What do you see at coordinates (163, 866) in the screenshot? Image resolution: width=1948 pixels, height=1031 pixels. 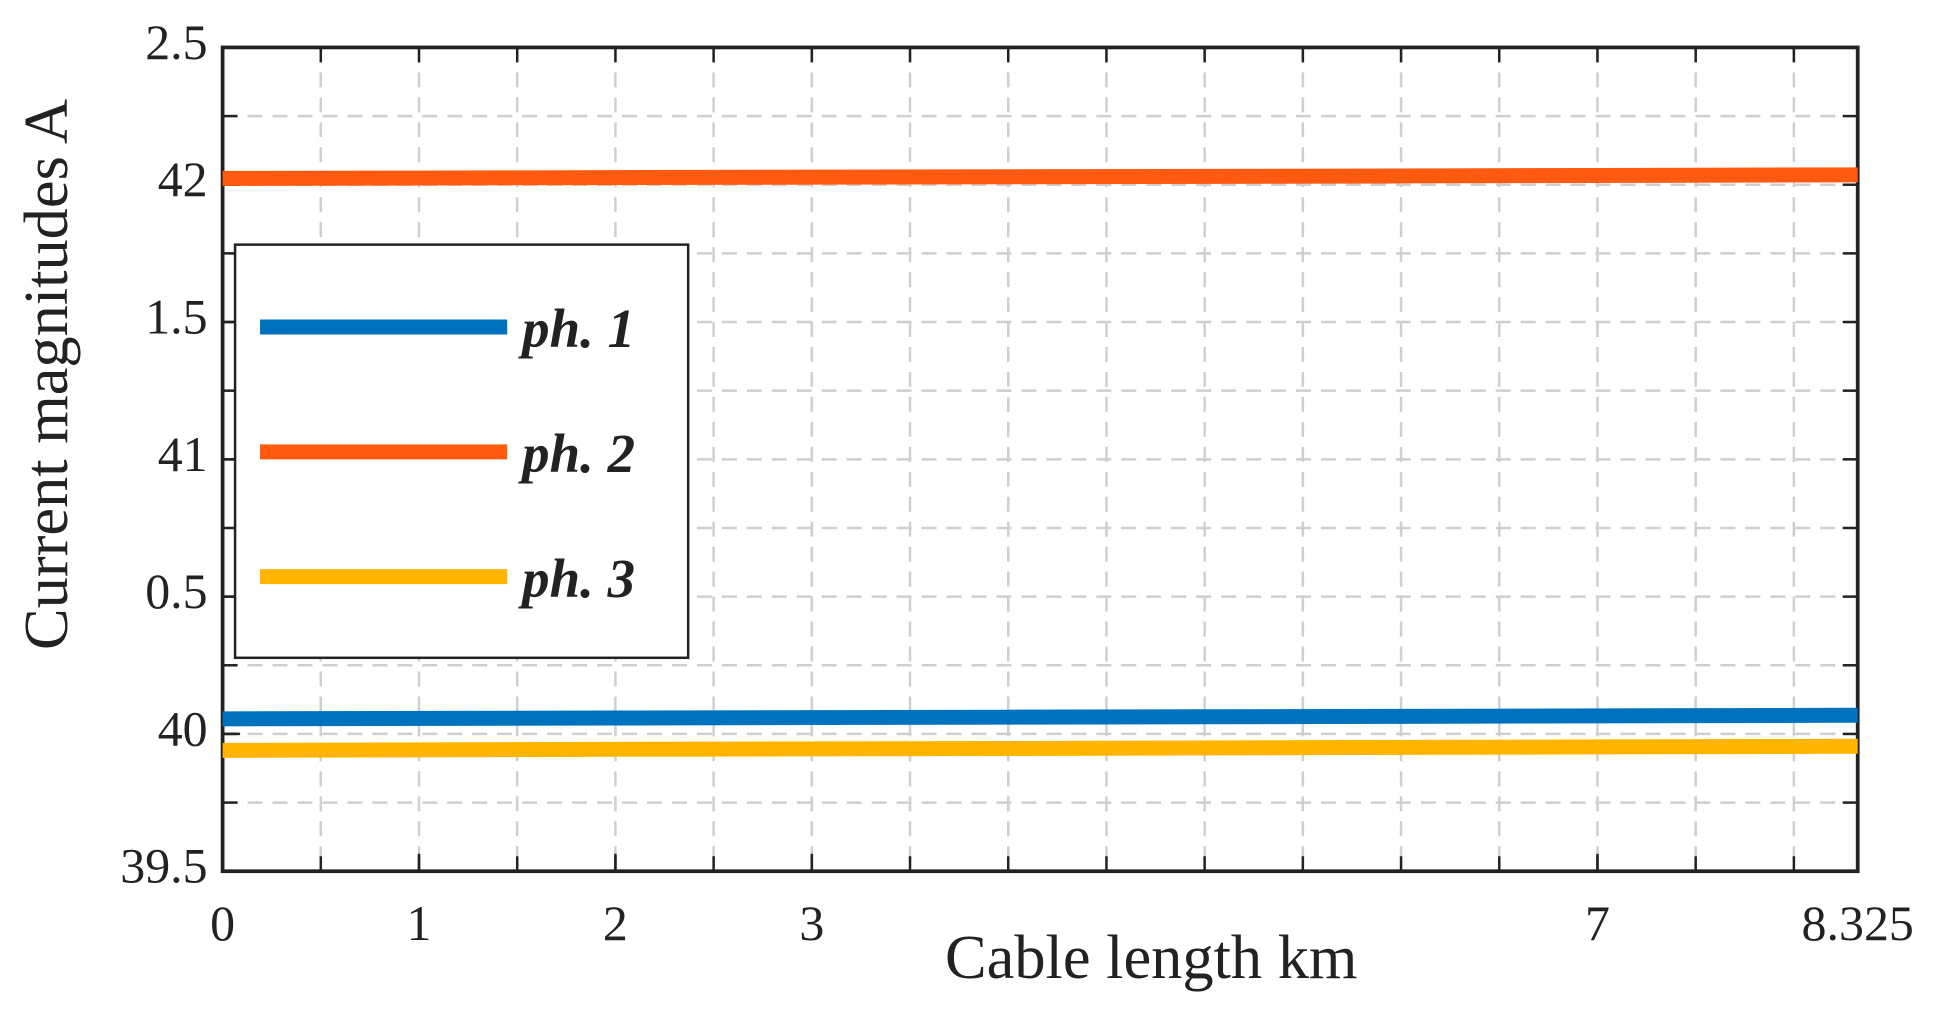 I see `y-tick-label: 39.5` at bounding box center [163, 866].